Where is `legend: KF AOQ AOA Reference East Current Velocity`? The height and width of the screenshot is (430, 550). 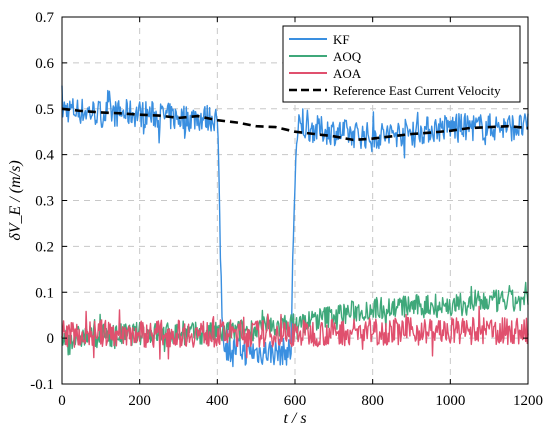 legend: KF AOQ AOA Reference East Current Velocity is located at coordinates (401, 64).